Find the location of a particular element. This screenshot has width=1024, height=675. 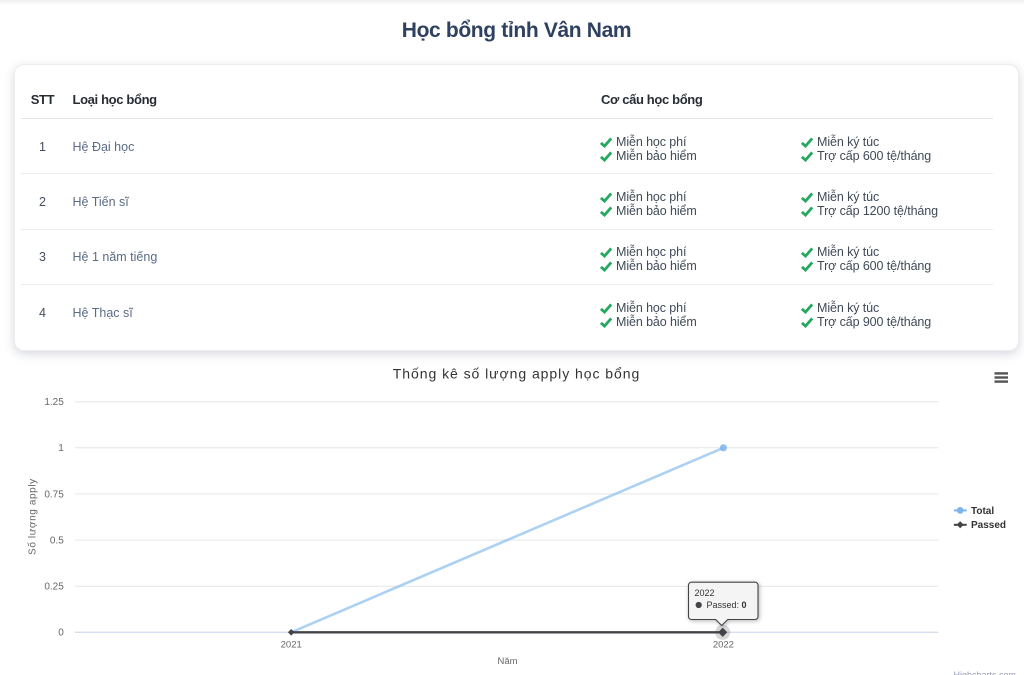

svg-text: Total is located at coordinates (982, 511).